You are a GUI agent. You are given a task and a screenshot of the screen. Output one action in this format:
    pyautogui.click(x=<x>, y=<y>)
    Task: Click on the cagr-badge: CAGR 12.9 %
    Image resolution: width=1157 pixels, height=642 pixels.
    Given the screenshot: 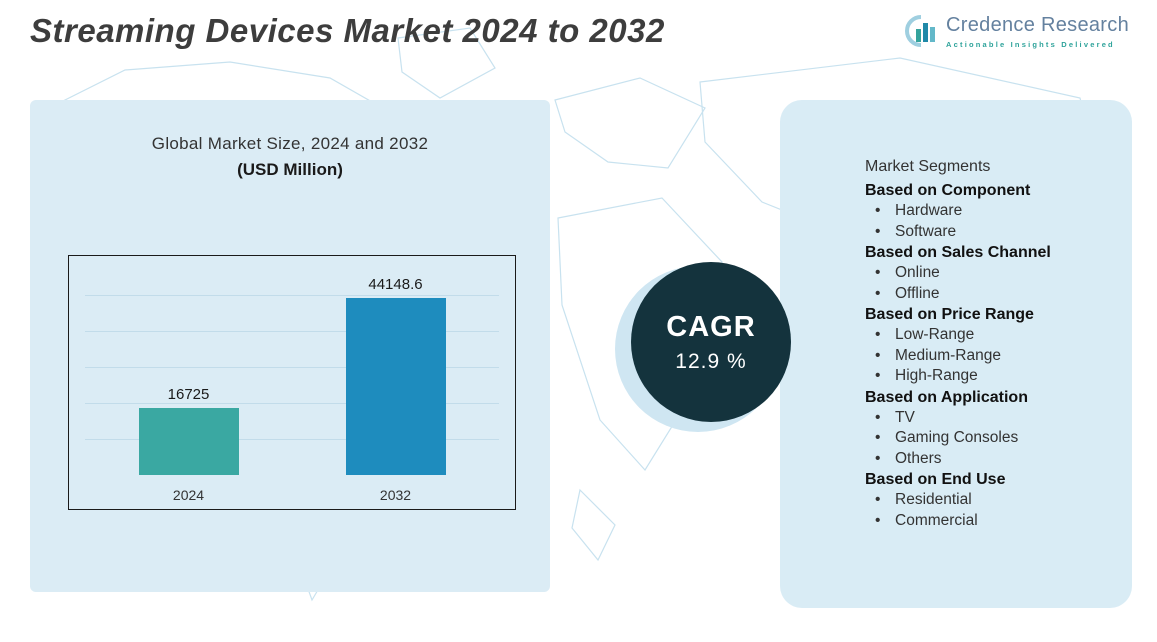 What is the action you would take?
    pyautogui.click(x=705, y=352)
    